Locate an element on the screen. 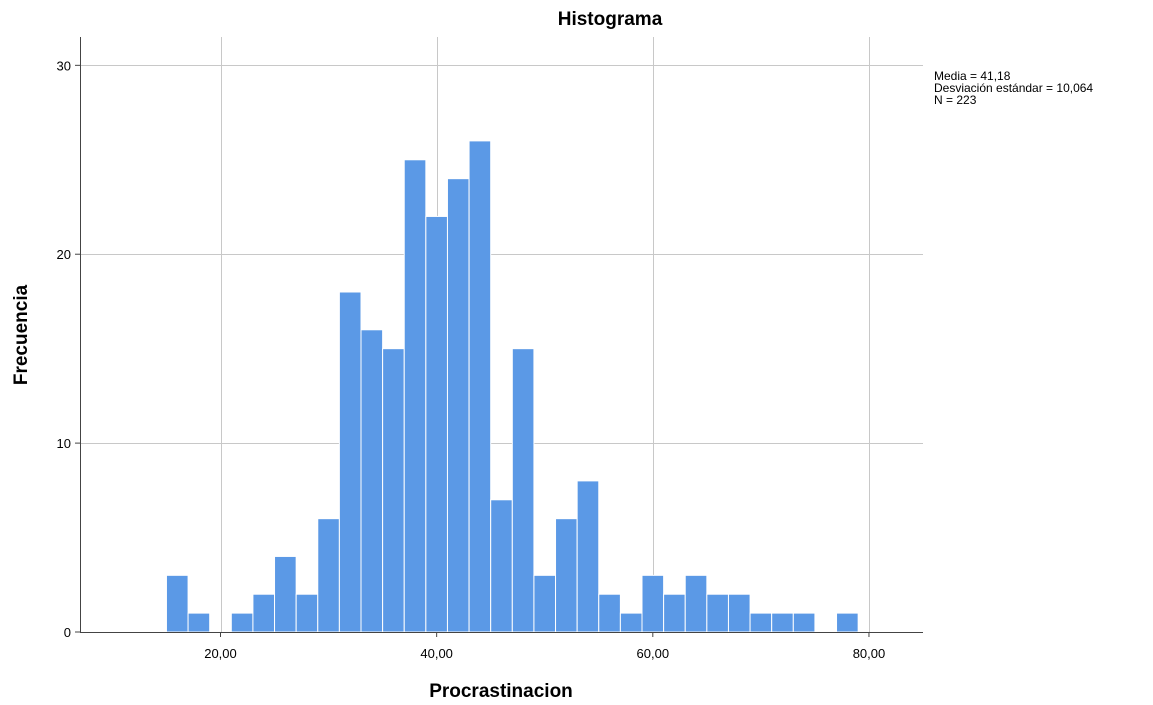 Image resolution: width=1153 pixels, height=705 pixels. y-tick-label: 30 is located at coordinates (64, 65).